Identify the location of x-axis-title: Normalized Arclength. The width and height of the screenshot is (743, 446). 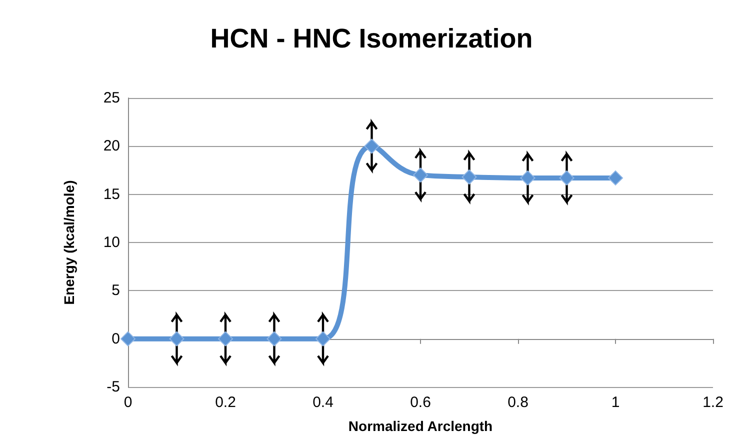
(420, 426).